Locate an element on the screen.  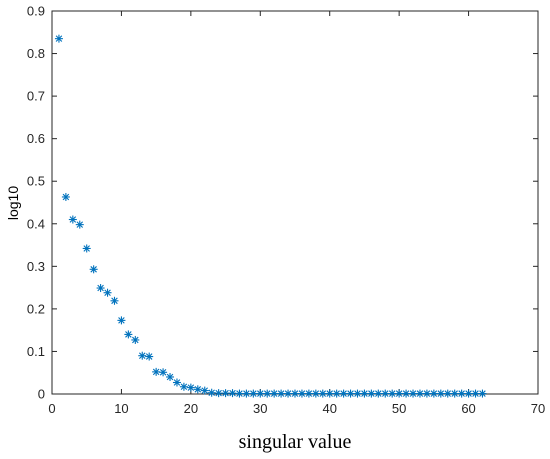
y-tick-label: 0.1 is located at coordinates (36, 351).